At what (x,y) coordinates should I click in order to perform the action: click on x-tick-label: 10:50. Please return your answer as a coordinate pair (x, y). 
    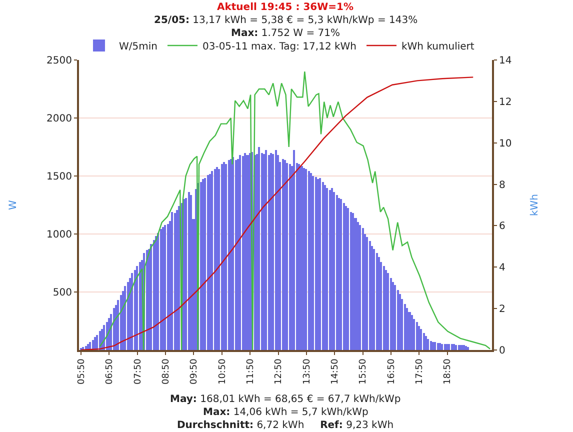
    Looking at the image, I should click on (223, 371).